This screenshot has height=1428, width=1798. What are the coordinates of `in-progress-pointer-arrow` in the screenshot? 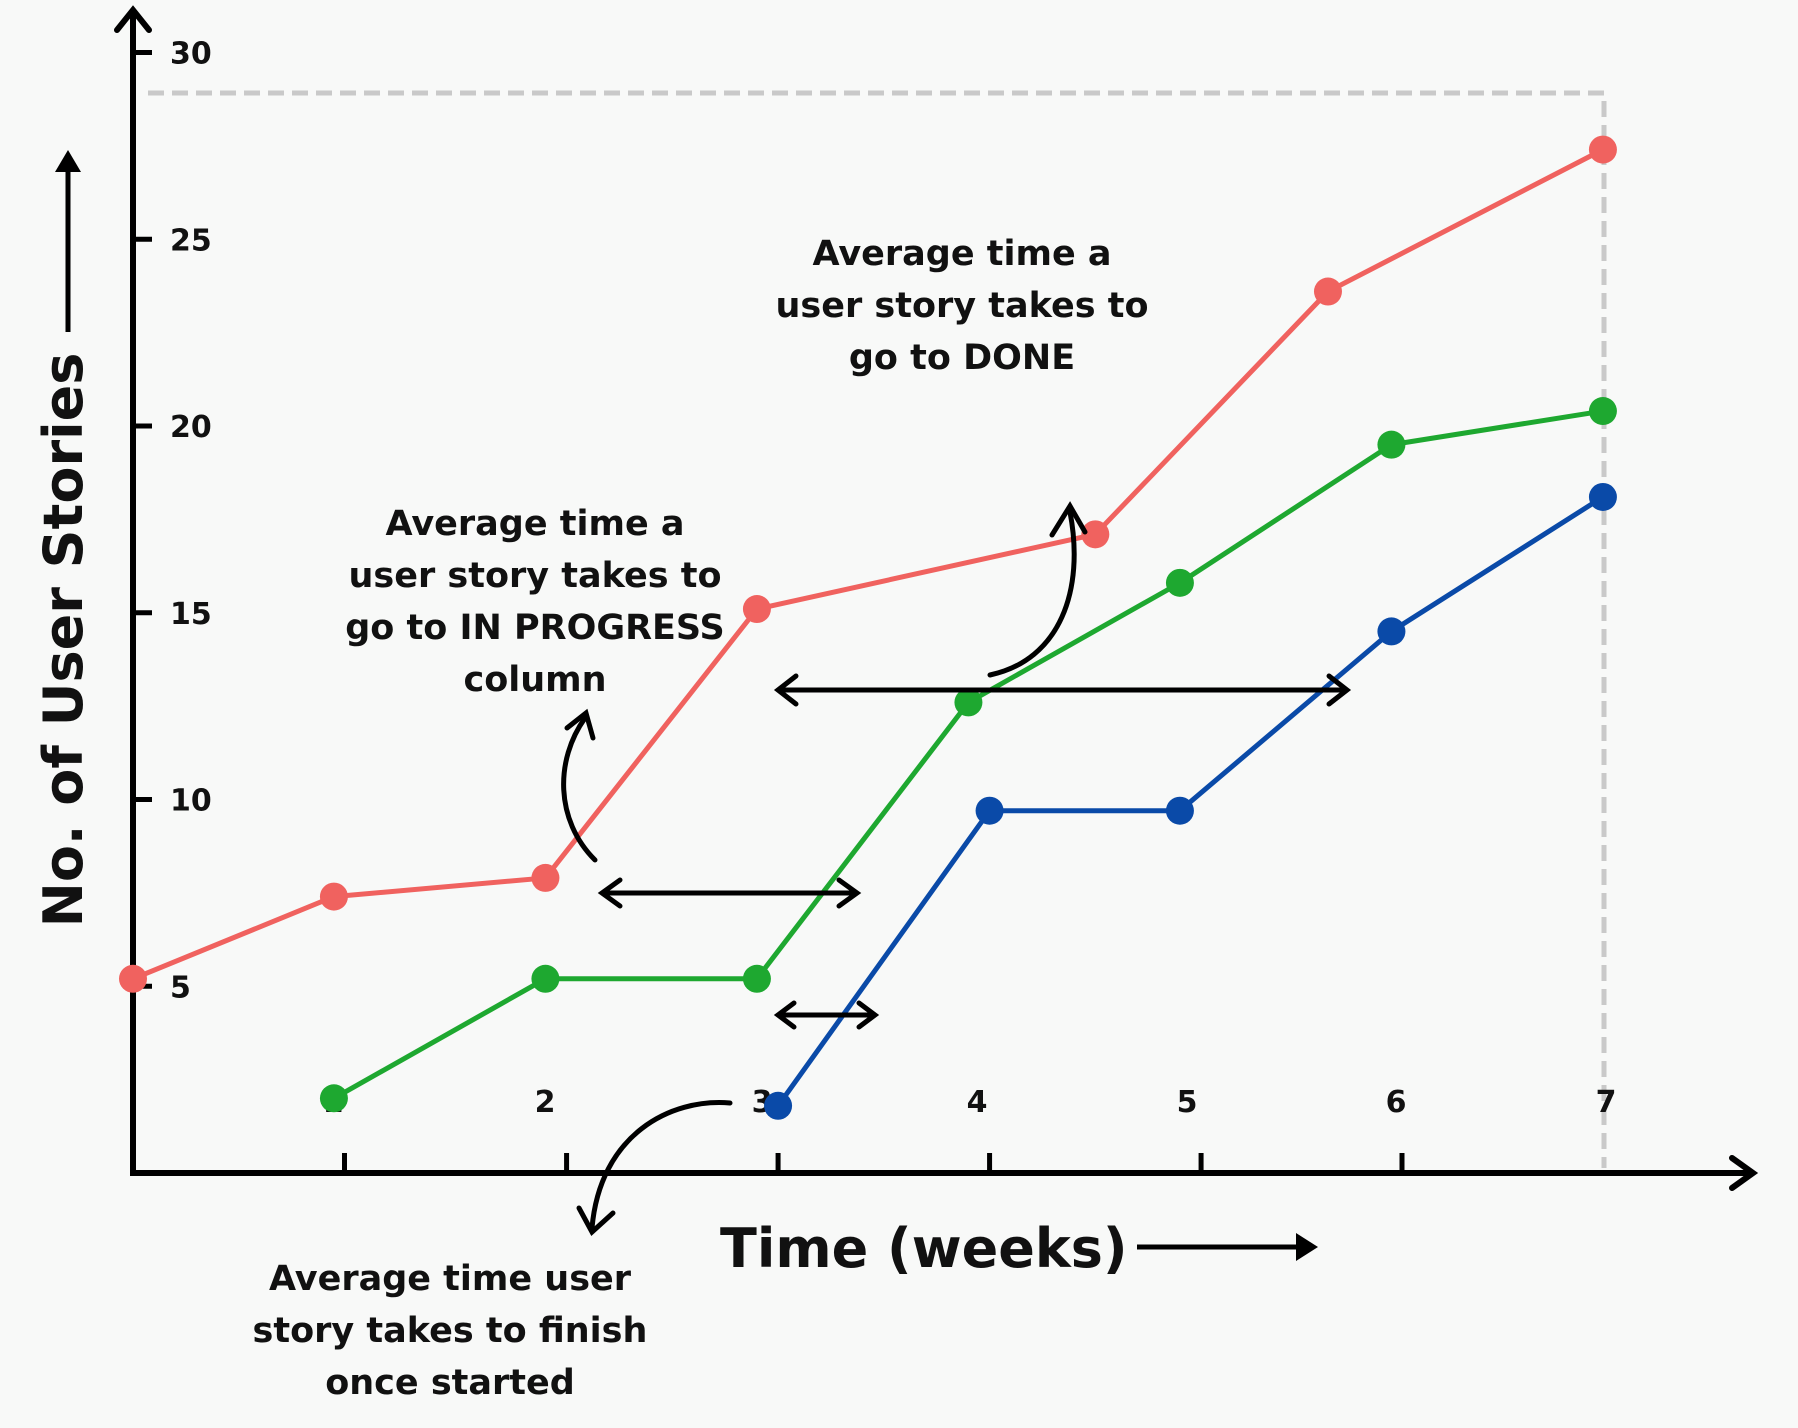 It's located at (579, 785).